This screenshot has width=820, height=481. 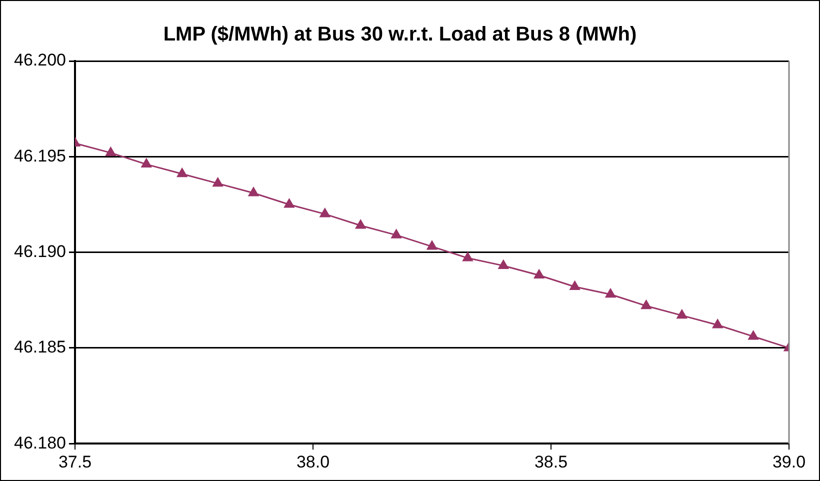 What do you see at coordinates (40, 251) in the screenshot?
I see `y-tick-label: 46.190` at bounding box center [40, 251].